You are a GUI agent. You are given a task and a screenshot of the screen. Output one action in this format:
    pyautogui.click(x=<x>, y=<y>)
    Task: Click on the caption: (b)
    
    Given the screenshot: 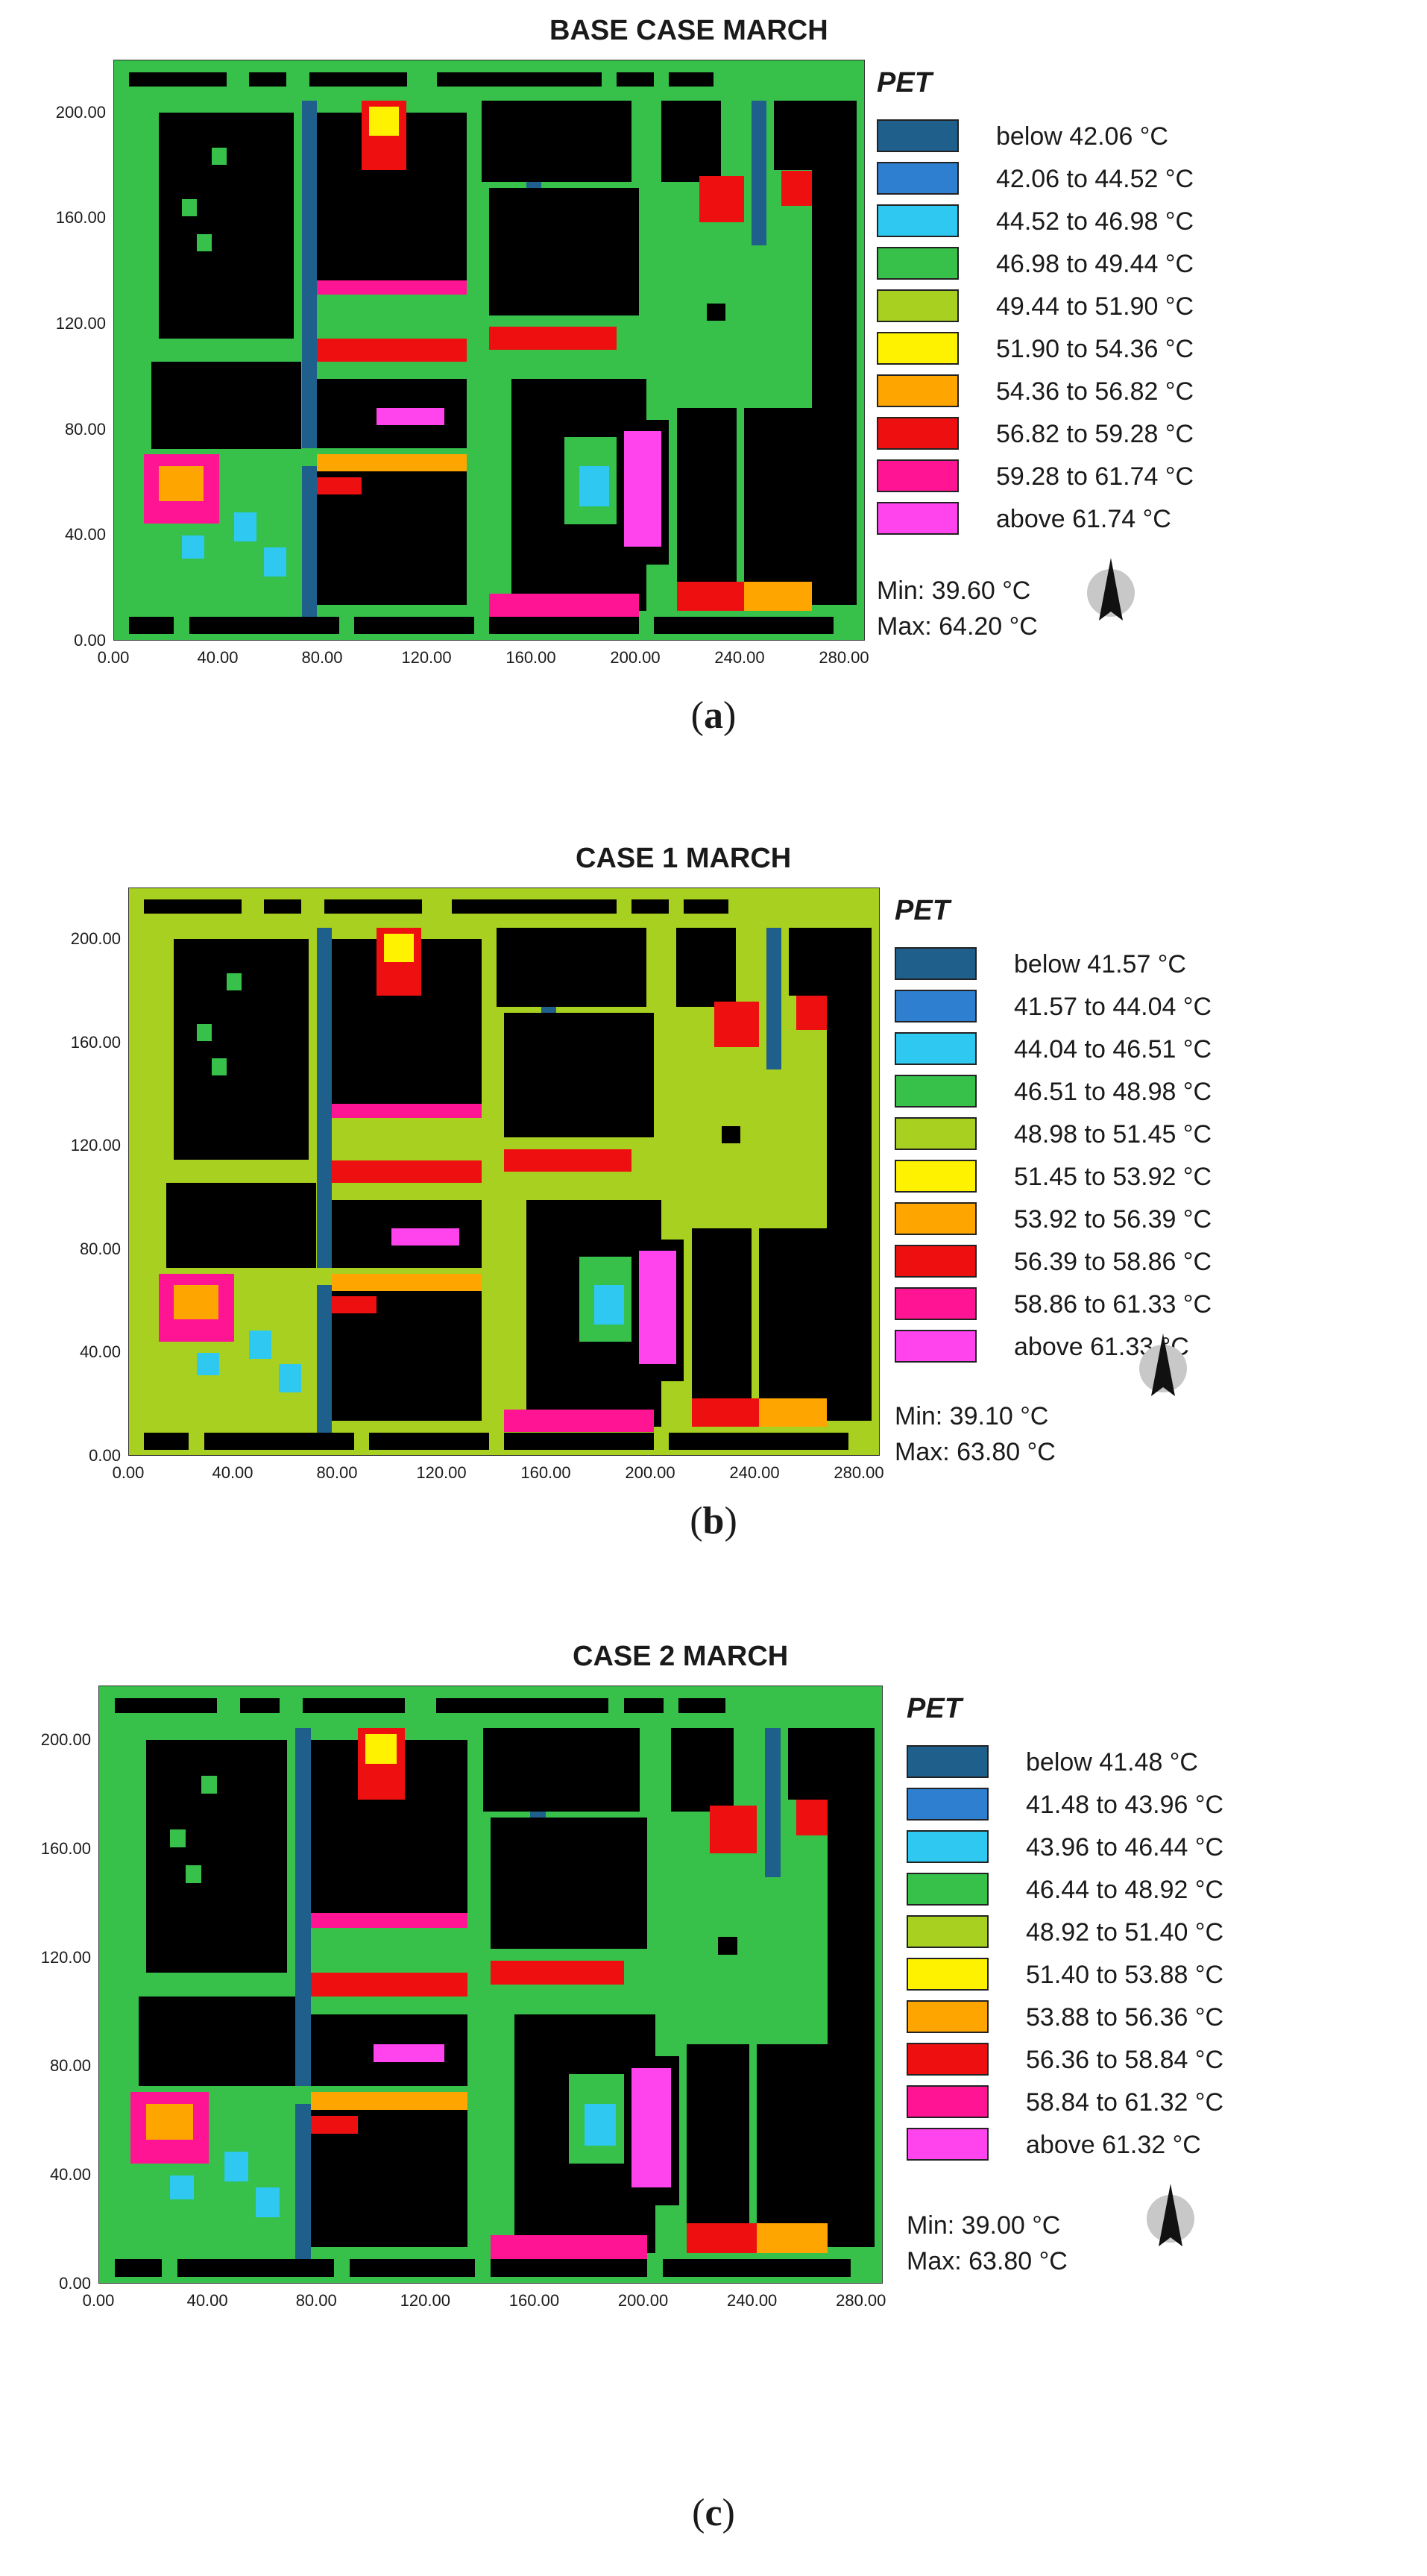 What is the action you would take?
    pyautogui.click(x=714, y=1521)
    